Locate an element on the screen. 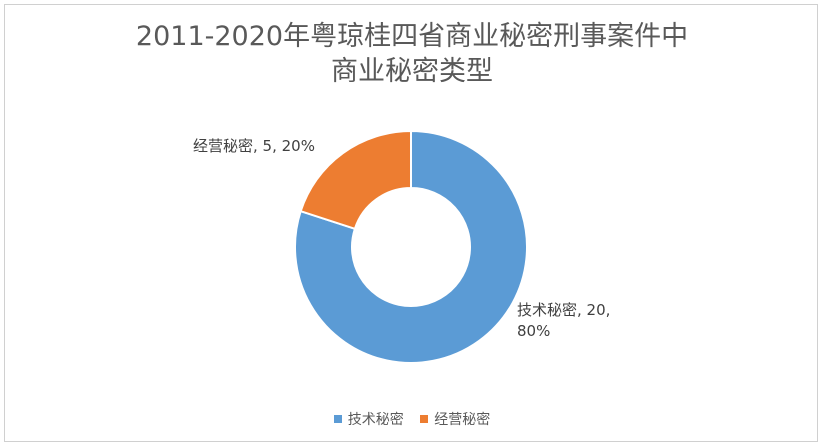 The height and width of the screenshot is (448, 824). legend-item-technical-secret: 技术秘密 is located at coordinates (368, 419).